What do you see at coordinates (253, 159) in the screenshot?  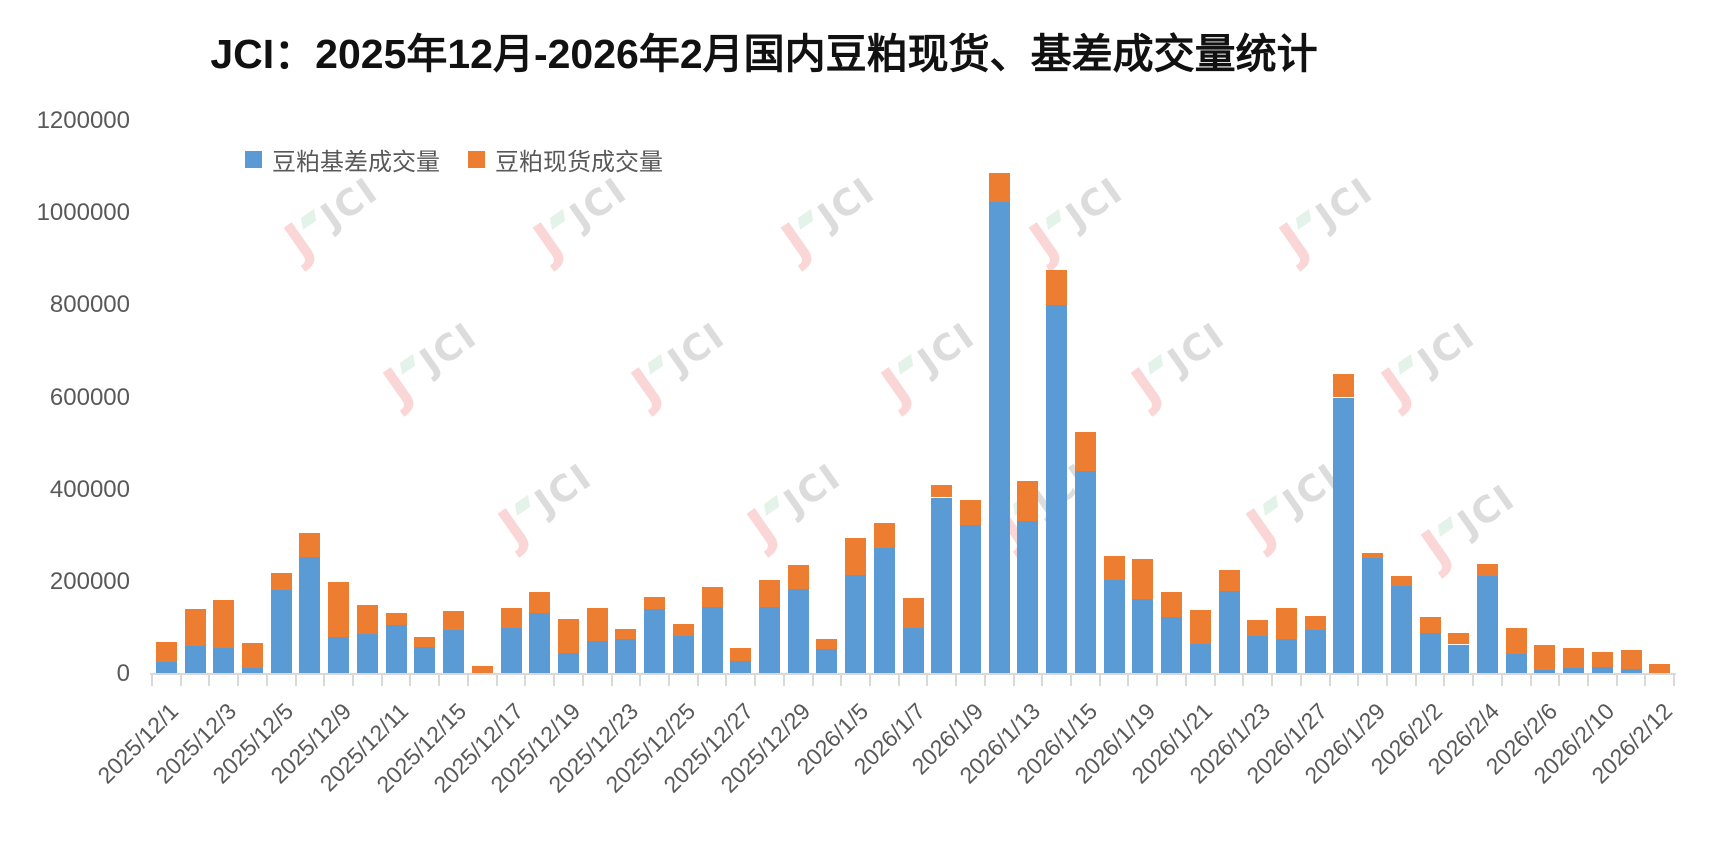 I see `legend-swatch-basis-icon` at bounding box center [253, 159].